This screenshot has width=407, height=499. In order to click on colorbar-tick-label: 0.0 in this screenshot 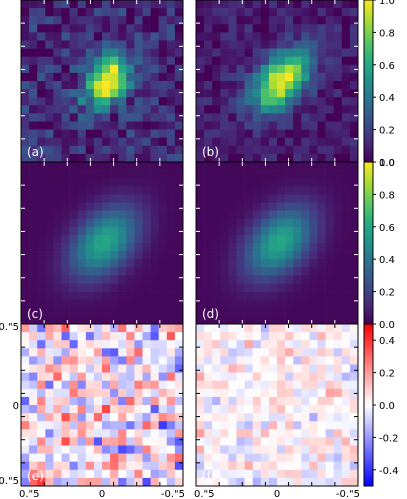, I will do `click(387, 163)`.